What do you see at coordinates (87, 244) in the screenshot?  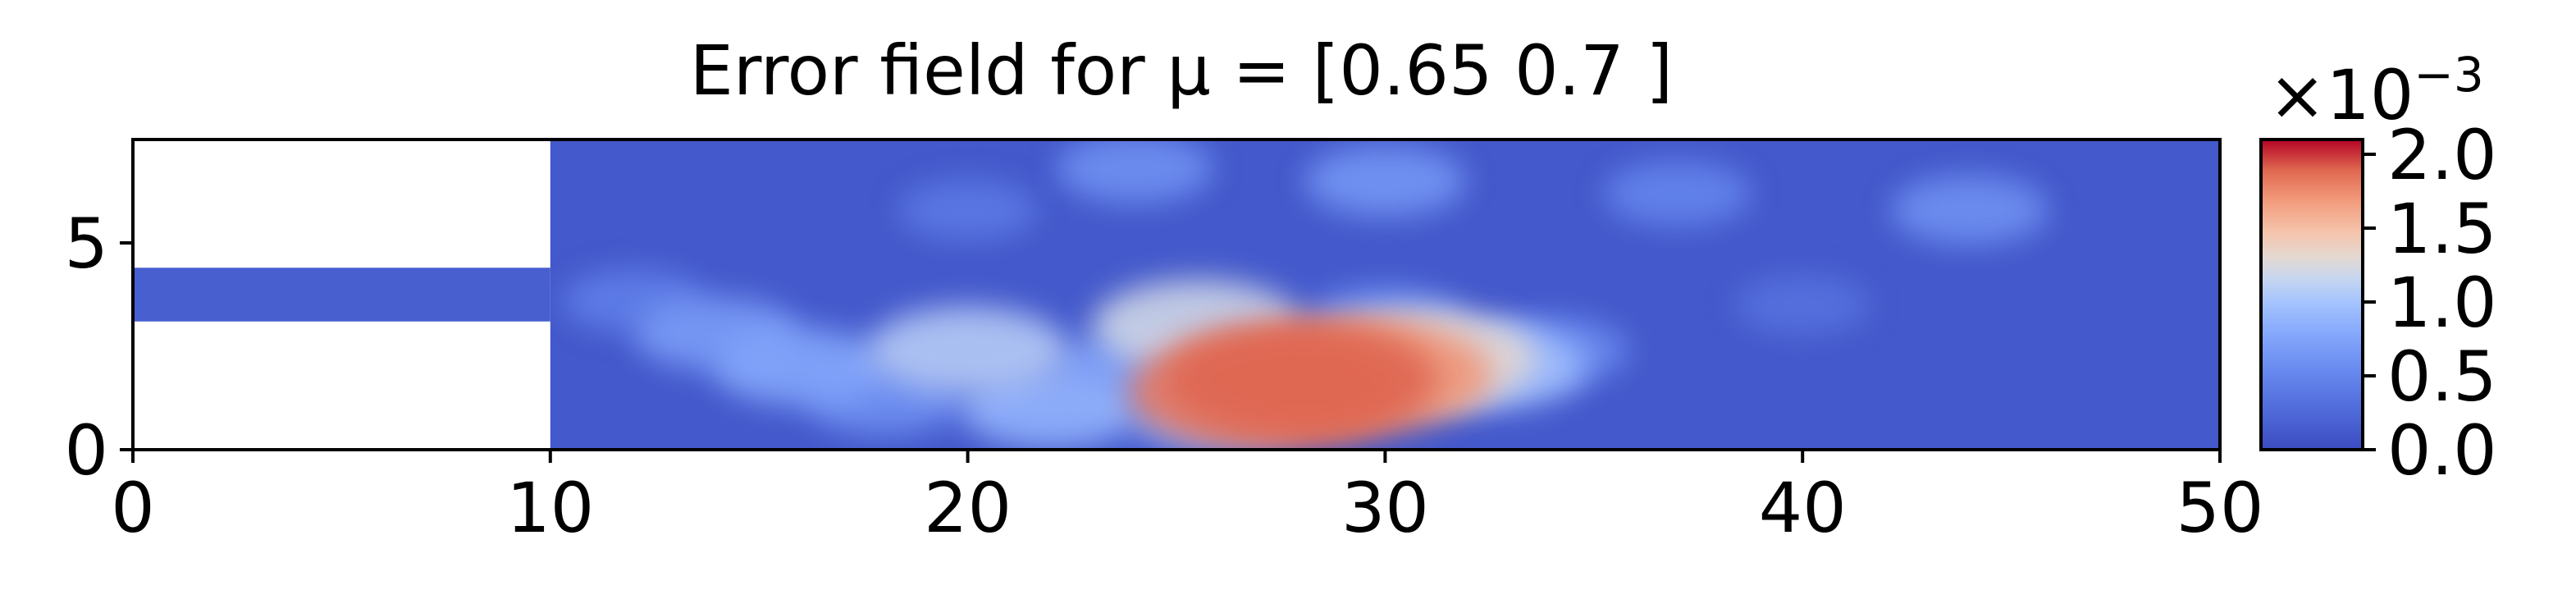 I see `y-tick-label: 5` at bounding box center [87, 244].